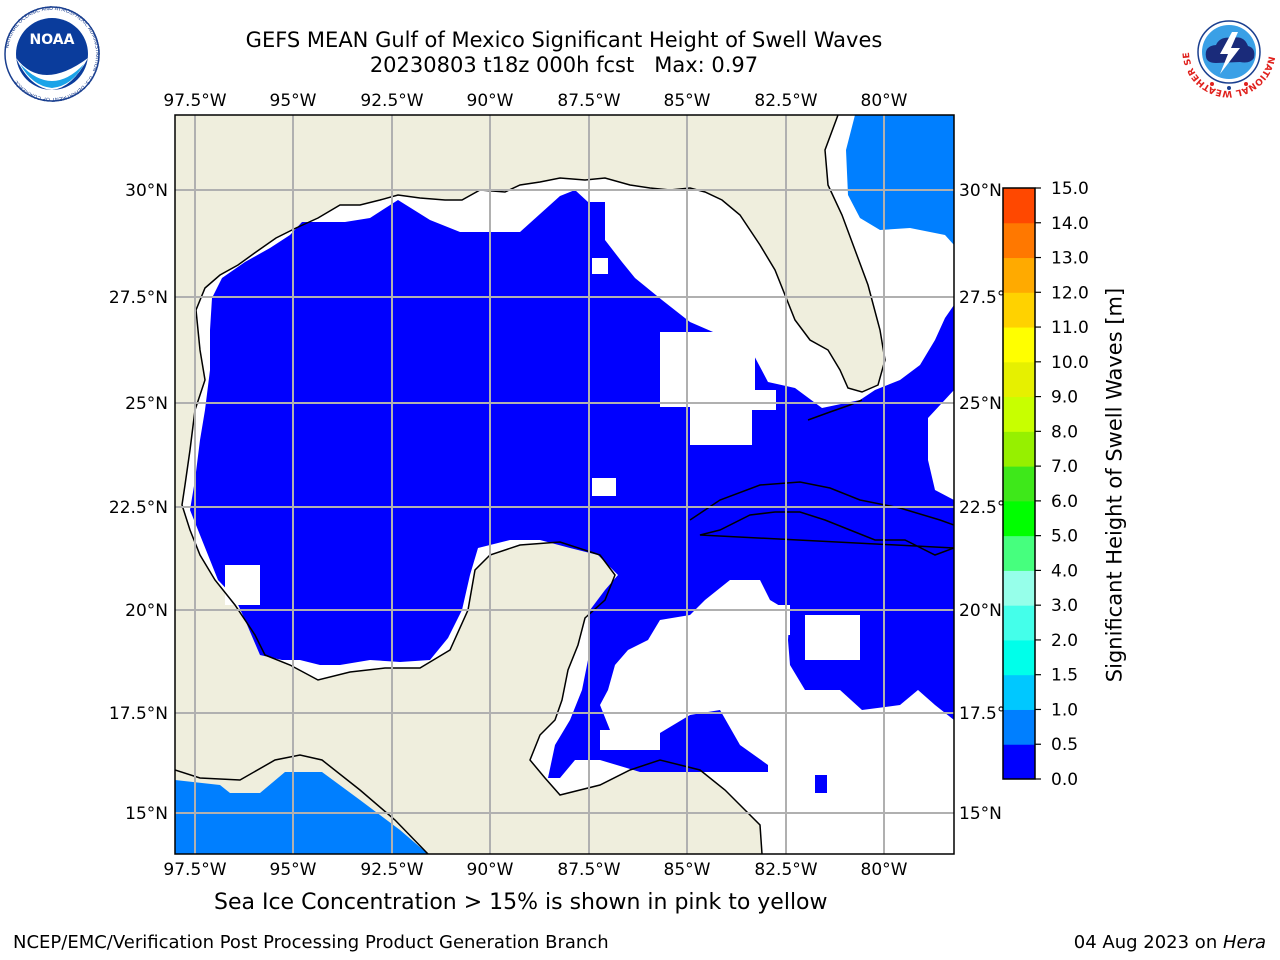 Image resolution: width=1280 pixels, height=960 pixels. Describe the element at coordinates (1064, 780) in the screenshot. I see `colorbar-tick-label: 0.0` at that location.